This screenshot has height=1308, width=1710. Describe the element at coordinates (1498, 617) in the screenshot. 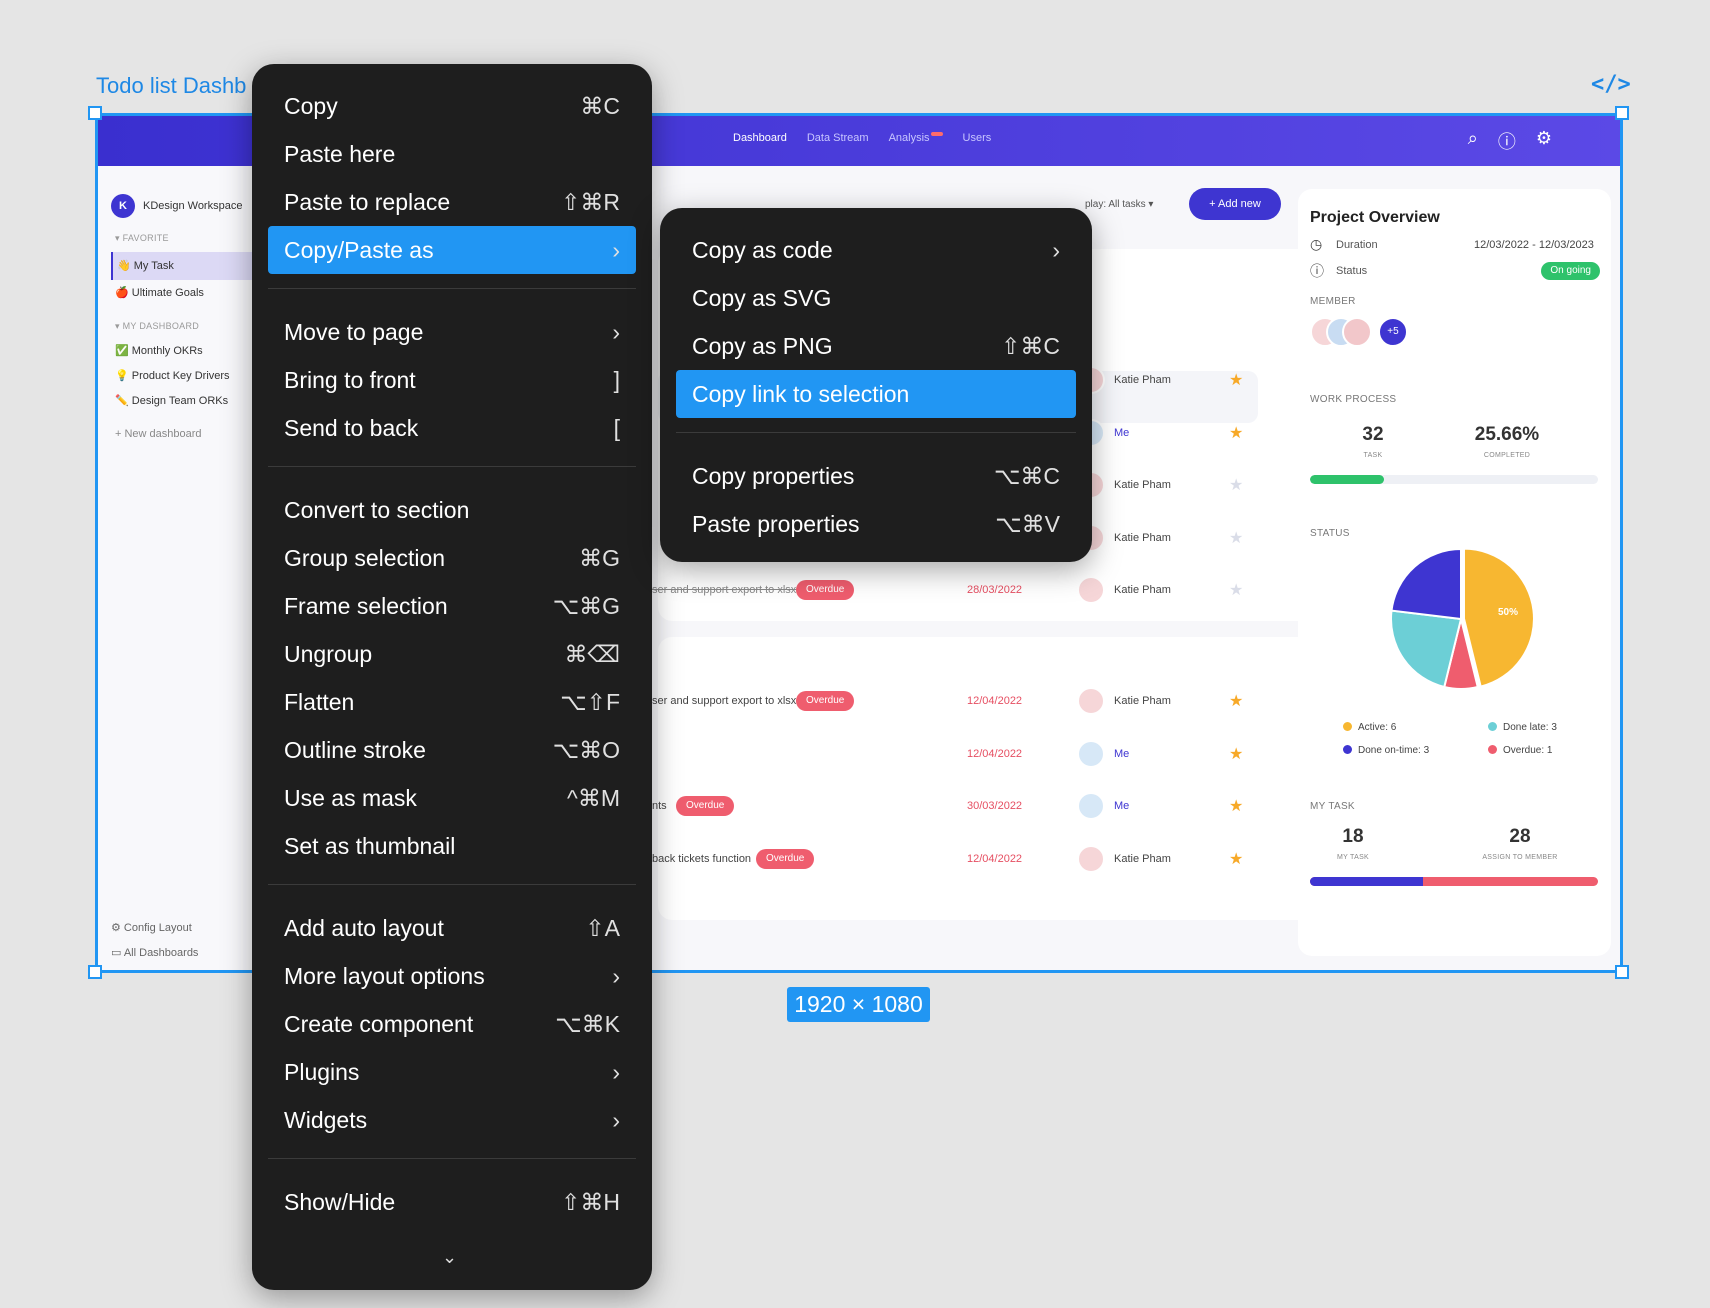

I see `pie-slice-active` at that location.